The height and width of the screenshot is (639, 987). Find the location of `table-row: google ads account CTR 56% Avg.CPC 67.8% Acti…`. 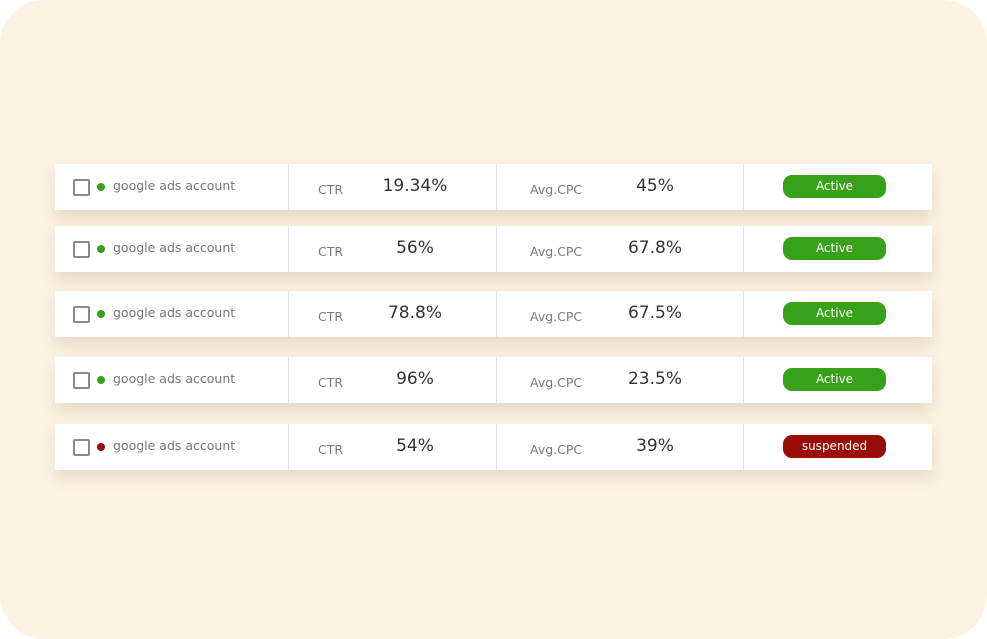

table-row: google ads account CTR 56% Avg.CPC 67.8% Acti… is located at coordinates (493, 249).